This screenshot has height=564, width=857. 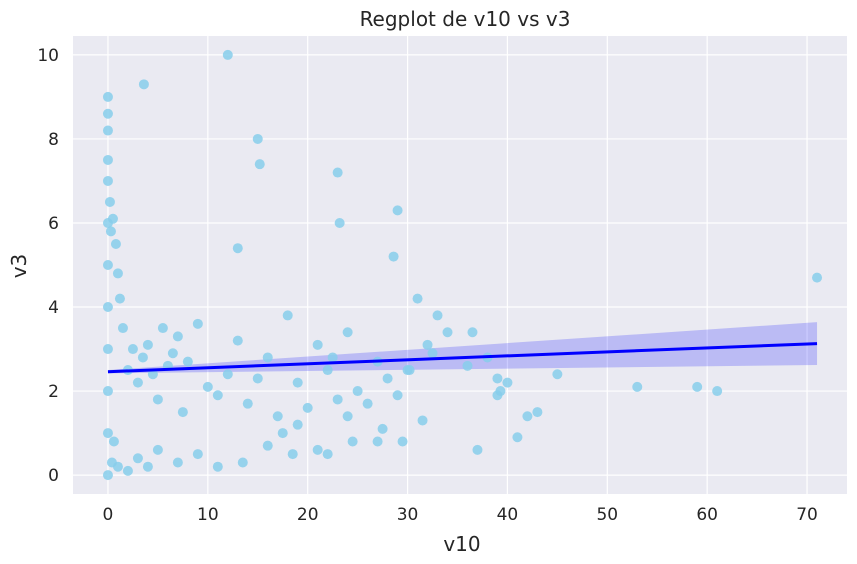 What do you see at coordinates (208, 515) in the screenshot?
I see `x-tick-label: 10` at bounding box center [208, 515].